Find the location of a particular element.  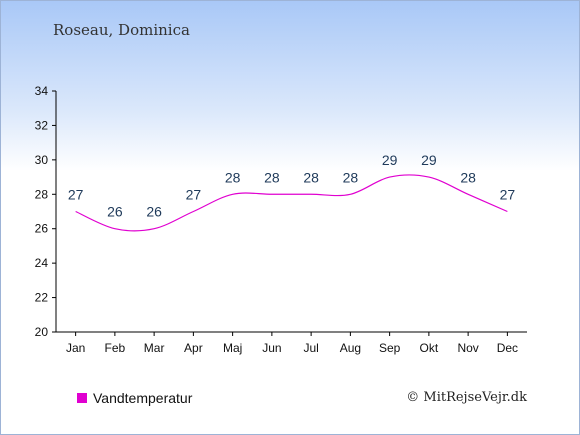

series-line is located at coordinates (291, 203).